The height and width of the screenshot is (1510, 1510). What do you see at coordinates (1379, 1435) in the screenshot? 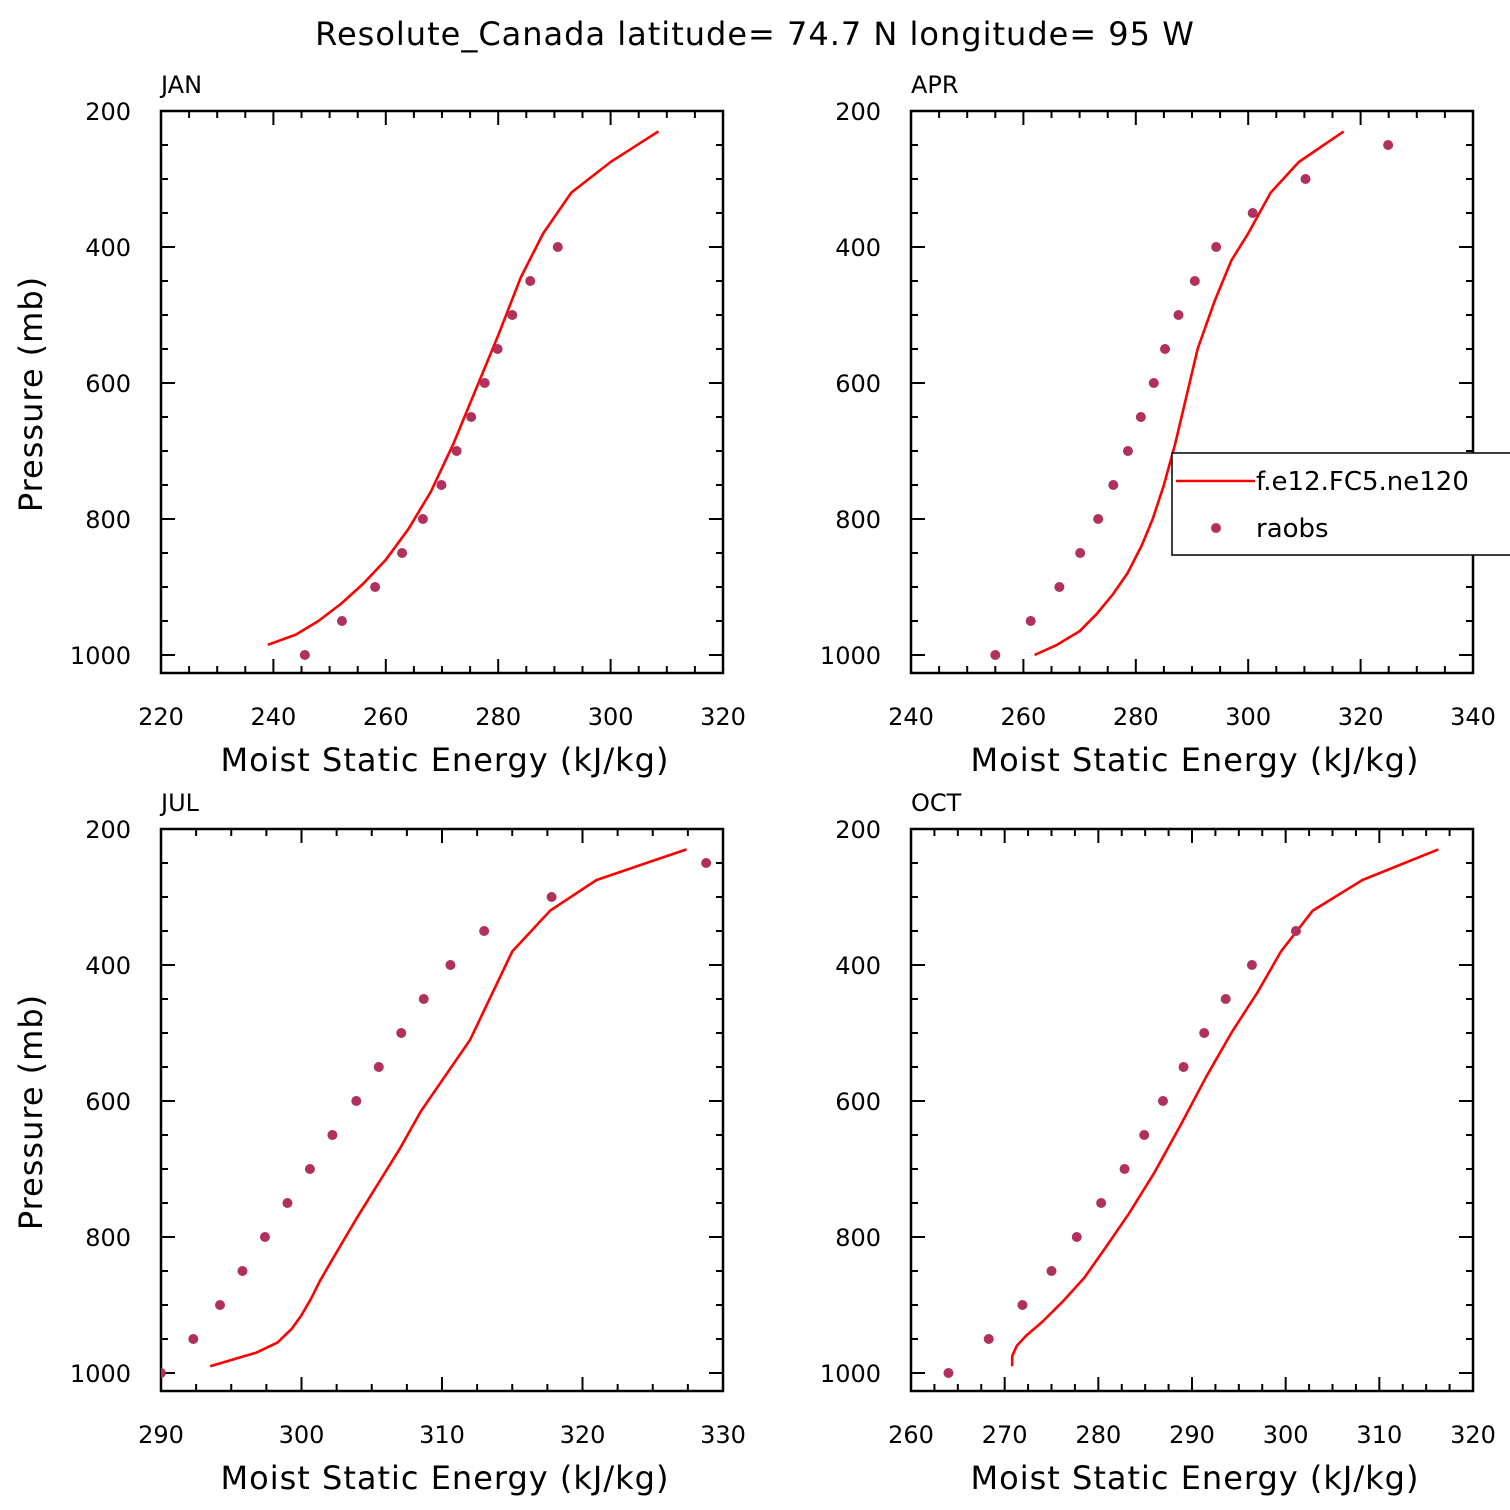
I see `x-tick-label: 310` at bounding box center [1379, 1435].